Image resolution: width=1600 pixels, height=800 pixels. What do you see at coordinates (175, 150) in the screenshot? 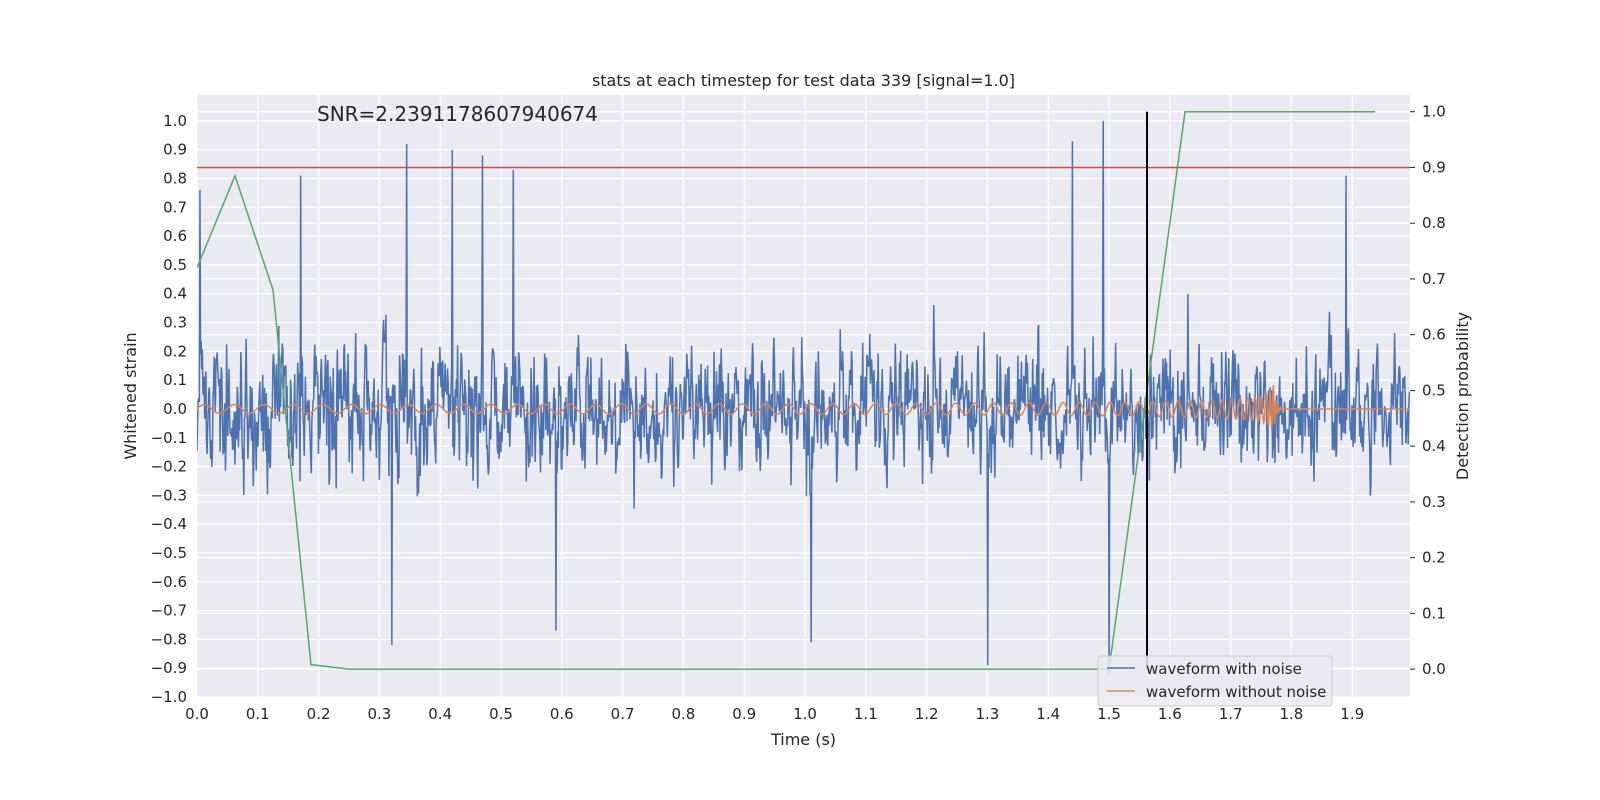
I see `y-tick-label: 0.9` at bounding box center [175, 150].